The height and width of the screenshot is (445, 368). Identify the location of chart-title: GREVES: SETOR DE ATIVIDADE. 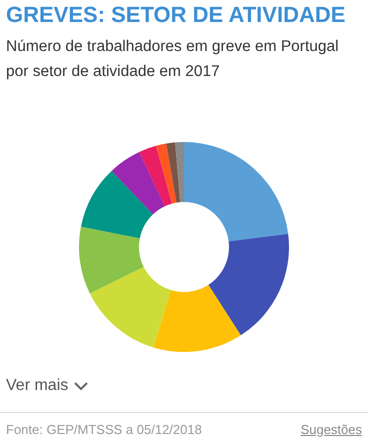
(176, 15).